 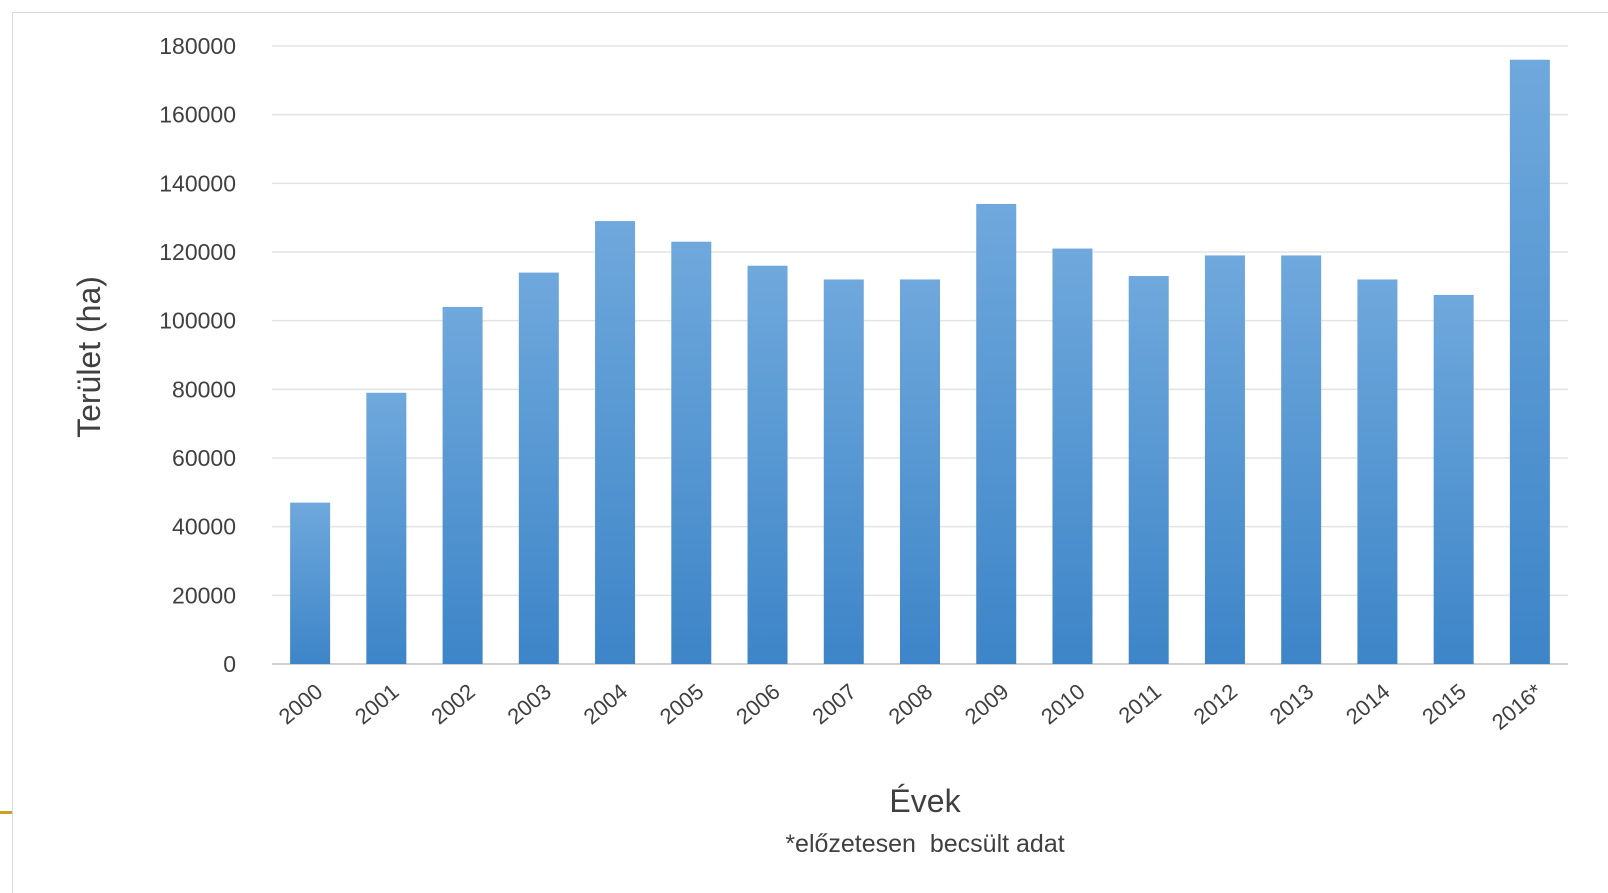 What do you see at coordinates (1216, 704) in the screenshot?
I see `x-tick-label: 2012` at bounding box center [1216, 704].